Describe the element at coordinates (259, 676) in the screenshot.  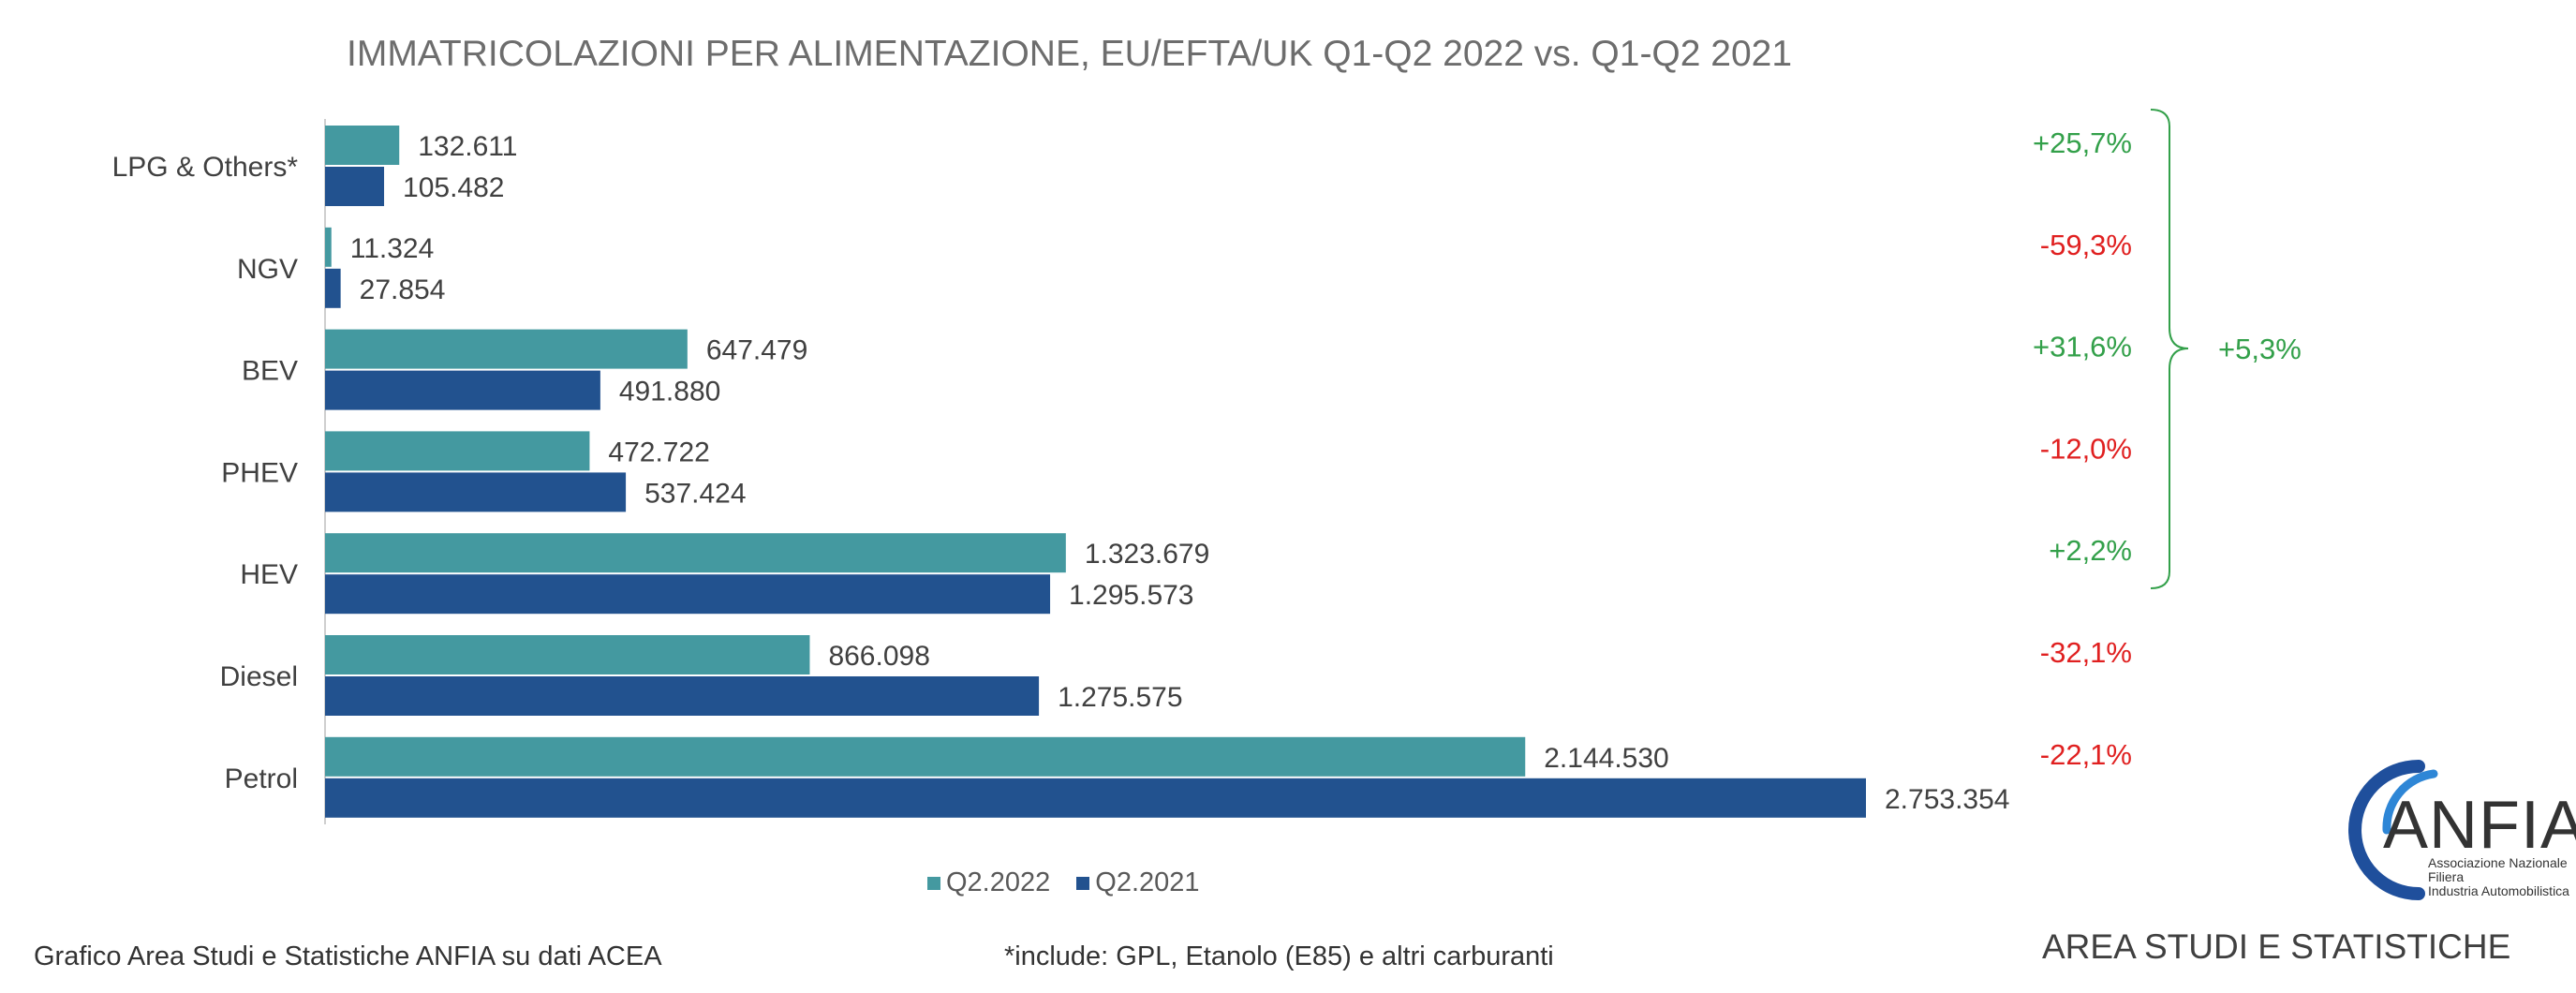
I see `category-label-diesel: Diesel` at that location.